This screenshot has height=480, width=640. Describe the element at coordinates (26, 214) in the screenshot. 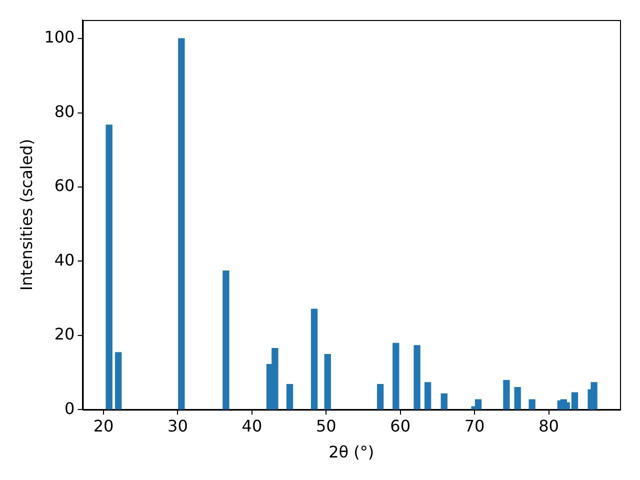

I see `y-axis-title: Intensities (scaled)` at that location.